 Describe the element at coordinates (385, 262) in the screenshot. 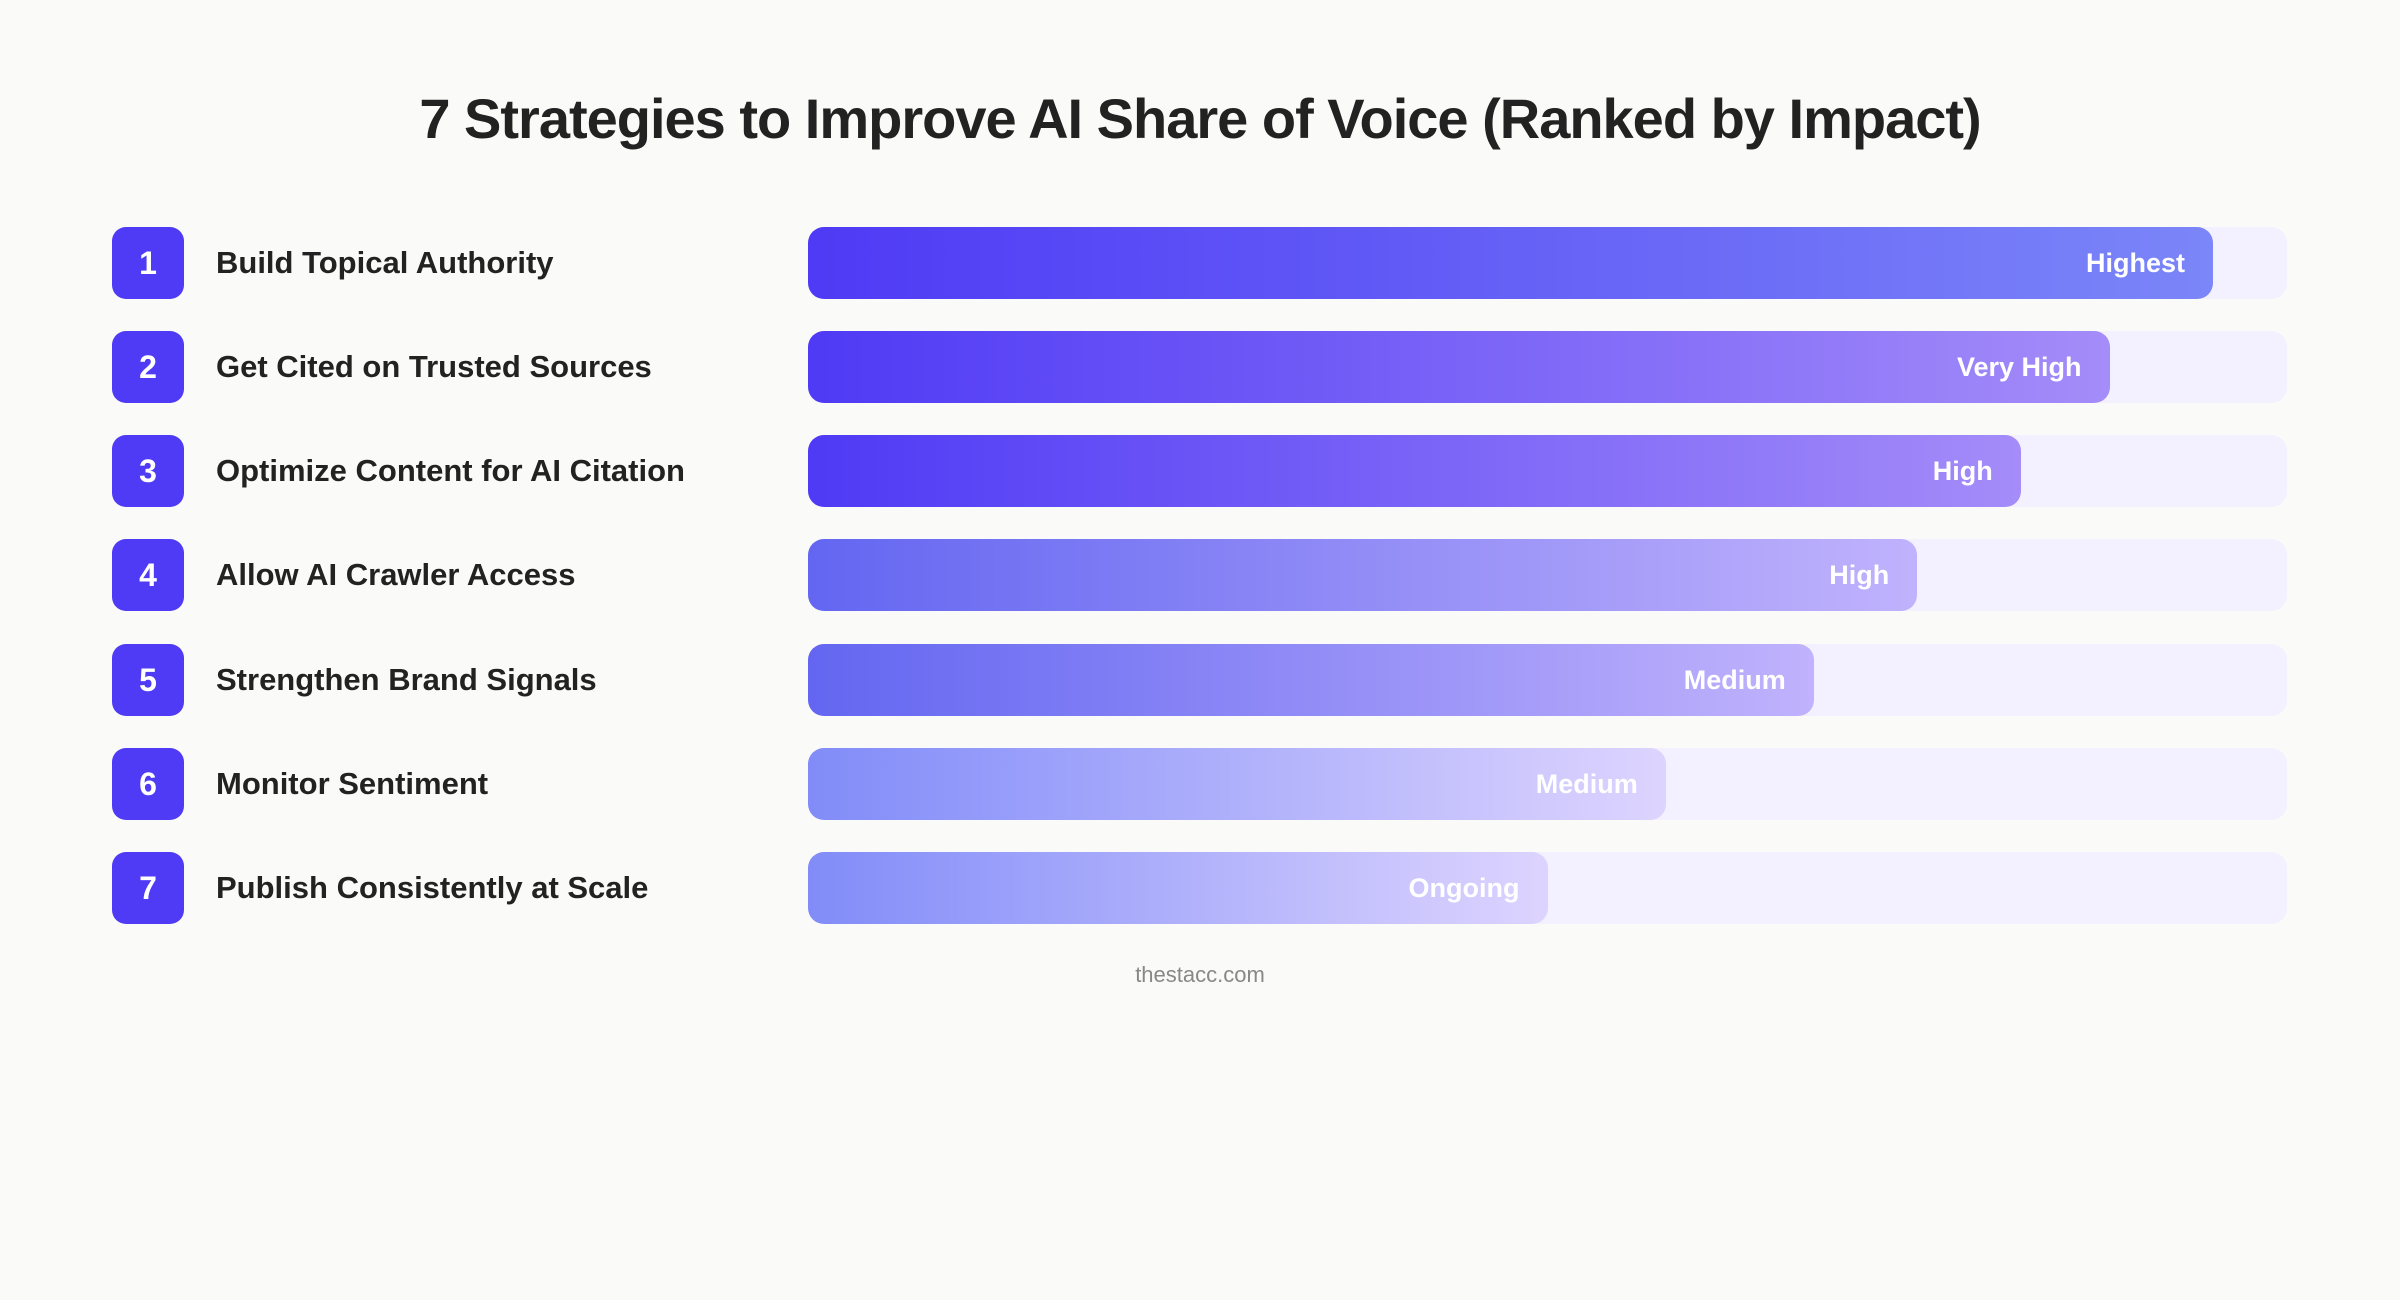

I see `category-label: Build Topical Authority` at that location.